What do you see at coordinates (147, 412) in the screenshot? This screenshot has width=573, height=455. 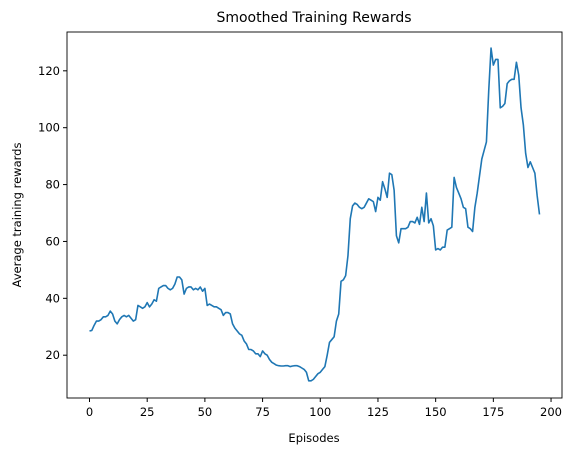 I see `x-tick-label: 25` at bounding box center [147, 412].